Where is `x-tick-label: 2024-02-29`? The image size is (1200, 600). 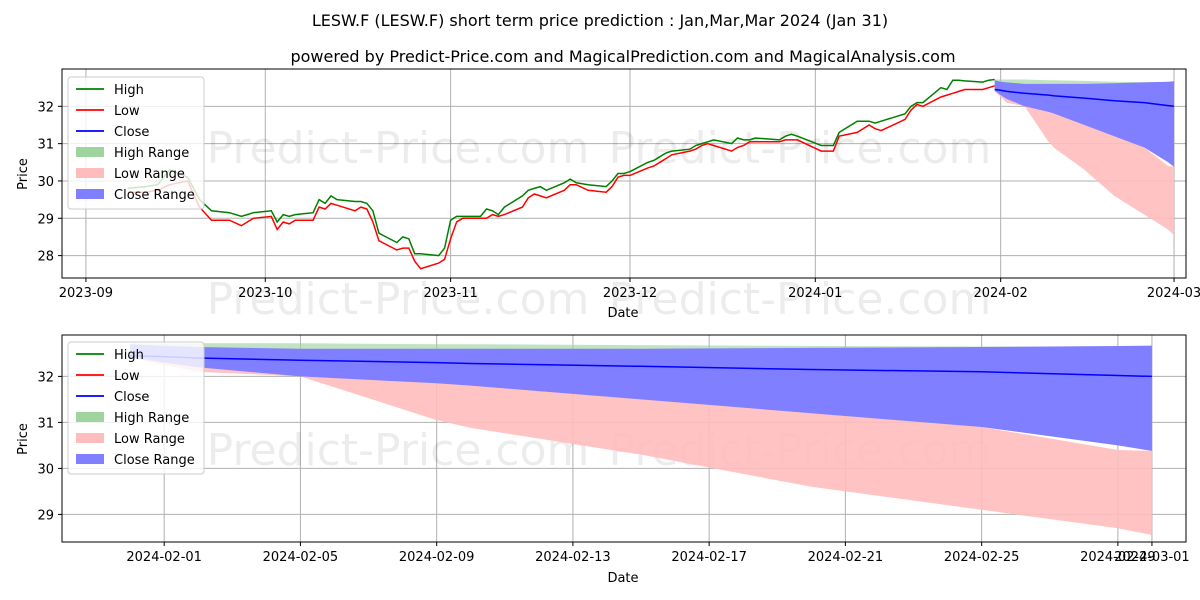
x-tick-label: 2024-02-29 is located at coordinates (1118, 557).